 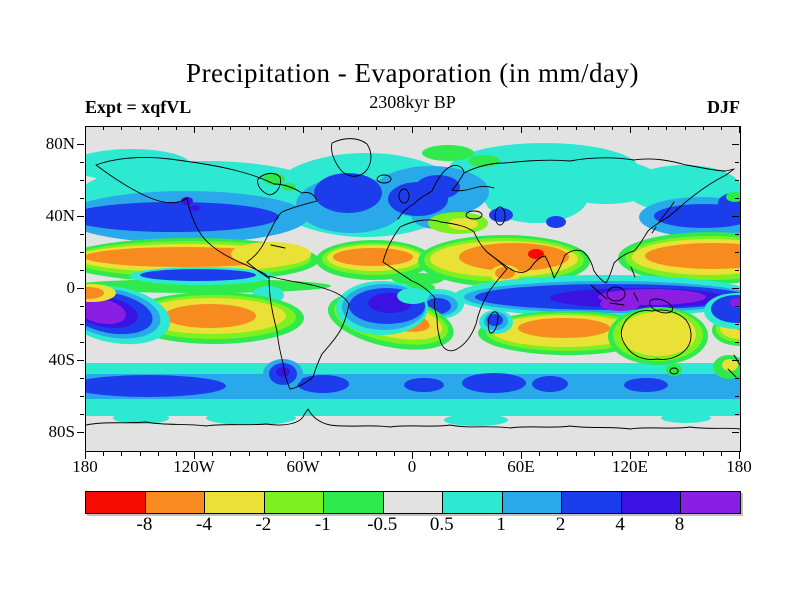 What do you see at coordinates (723, 107) in the screenshot?
I see `season-label: DJF` at bounding box center [723, 107].